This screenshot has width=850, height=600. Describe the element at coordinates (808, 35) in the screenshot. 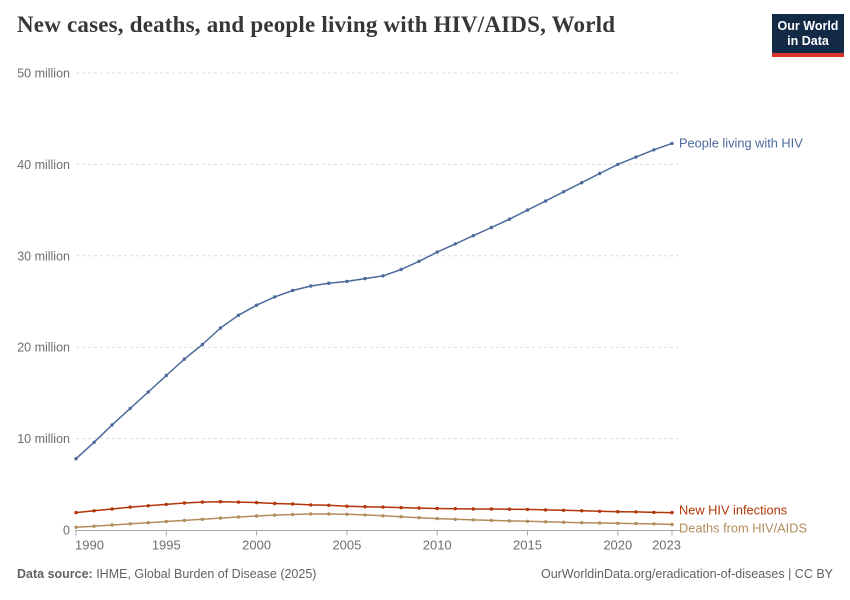

I see `owid-logo: Our World in Data` at that location.